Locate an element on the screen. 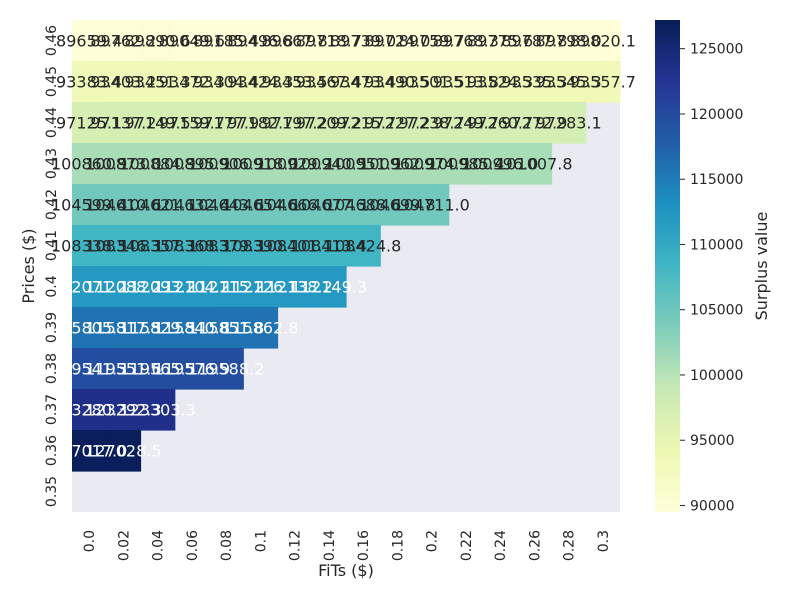 The width and height of the screenshot is (800, 604). cell-value-label: 89659.4 is located at coordinates (89, 41).